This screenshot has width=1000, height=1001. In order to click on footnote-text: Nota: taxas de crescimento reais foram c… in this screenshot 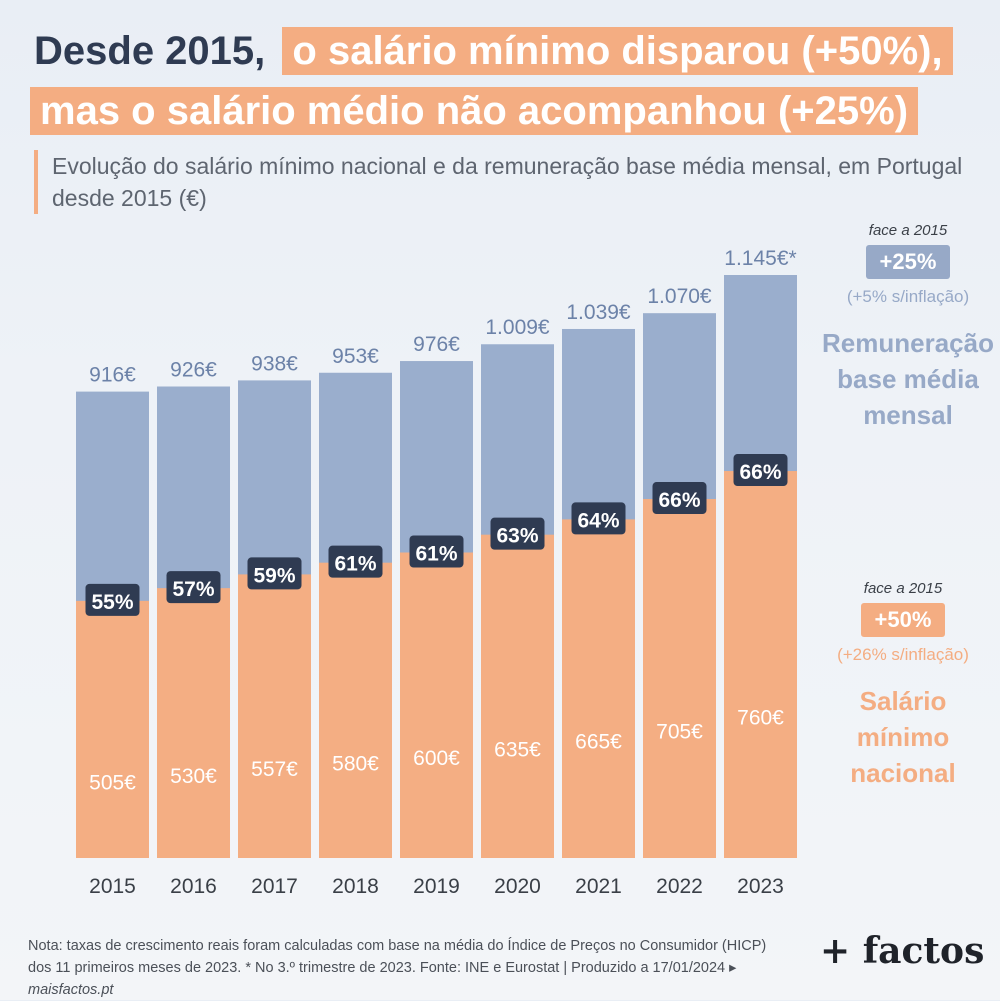, I will do `click(397, 957)`.